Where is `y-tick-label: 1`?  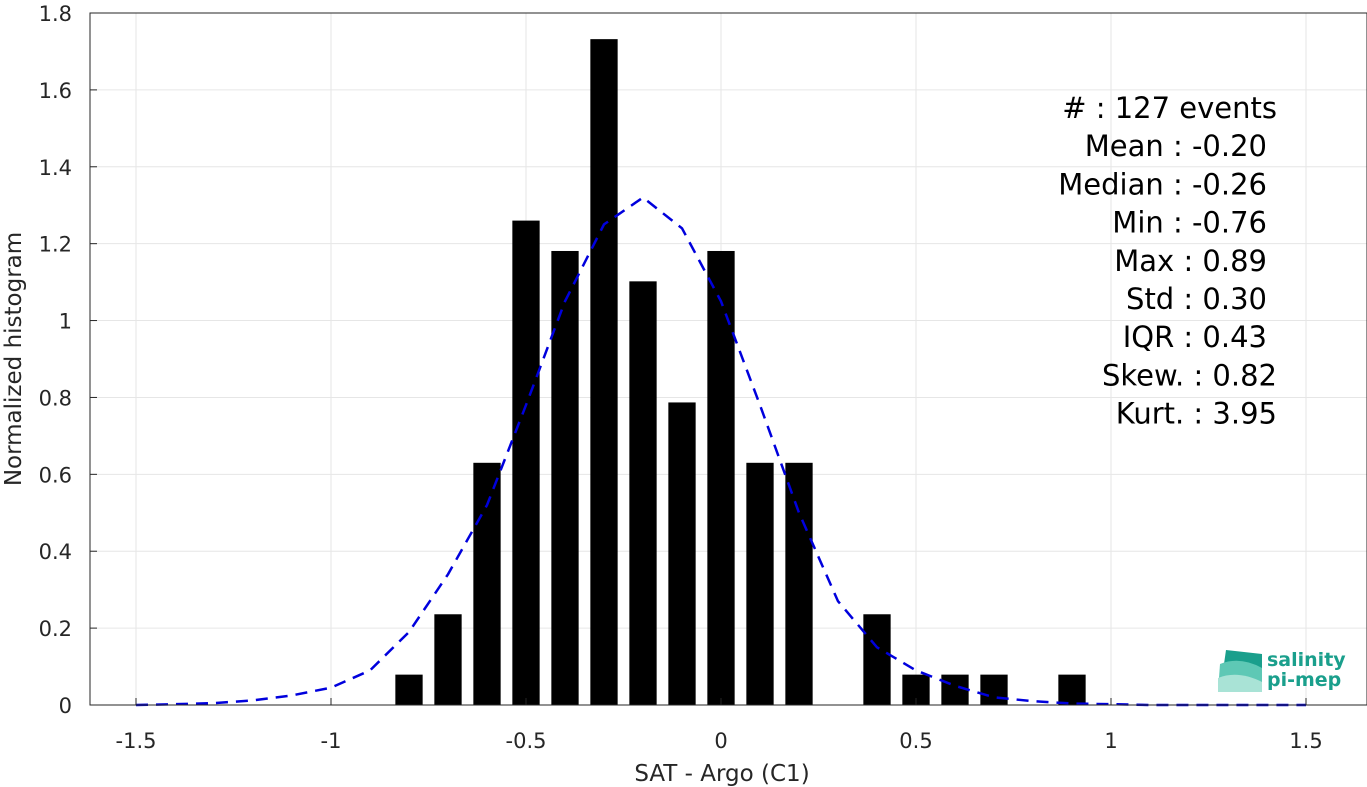
y-tick-label: 1 is located at coordinates (65, 322).